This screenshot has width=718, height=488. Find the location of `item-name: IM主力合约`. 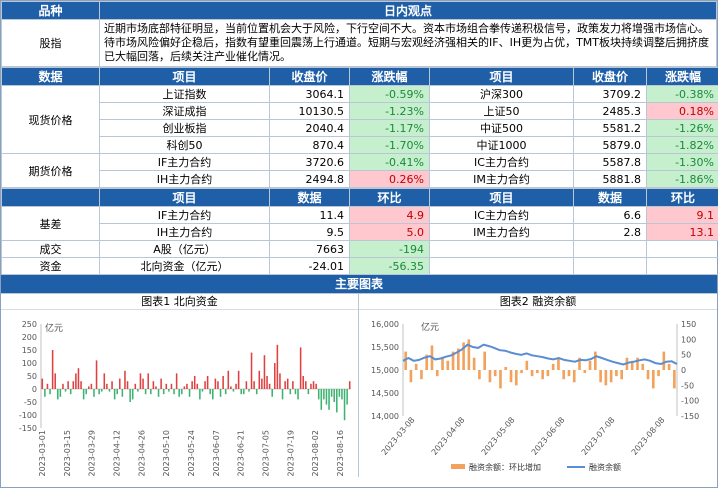

item-name: IM主力合约 is located at coordinates (501, 232).